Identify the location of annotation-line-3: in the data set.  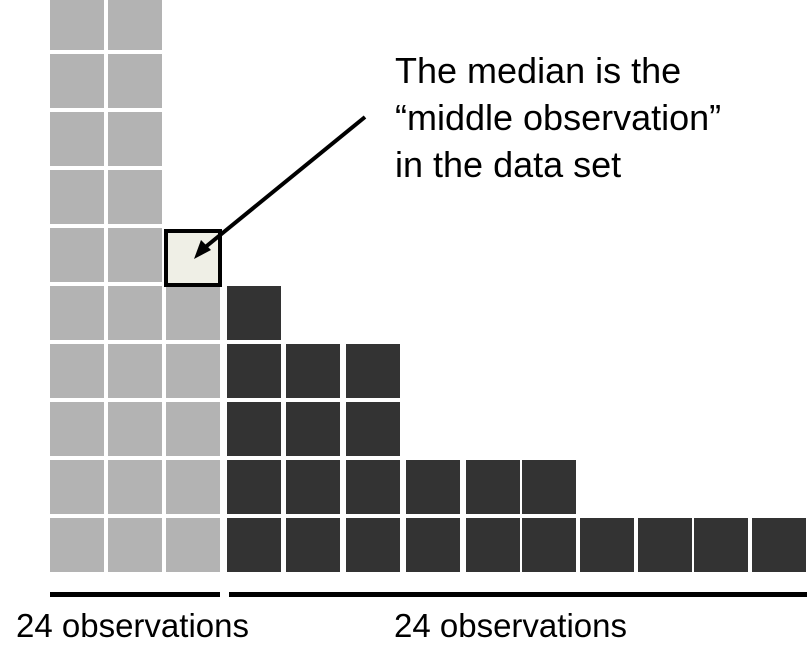
(508, 164).